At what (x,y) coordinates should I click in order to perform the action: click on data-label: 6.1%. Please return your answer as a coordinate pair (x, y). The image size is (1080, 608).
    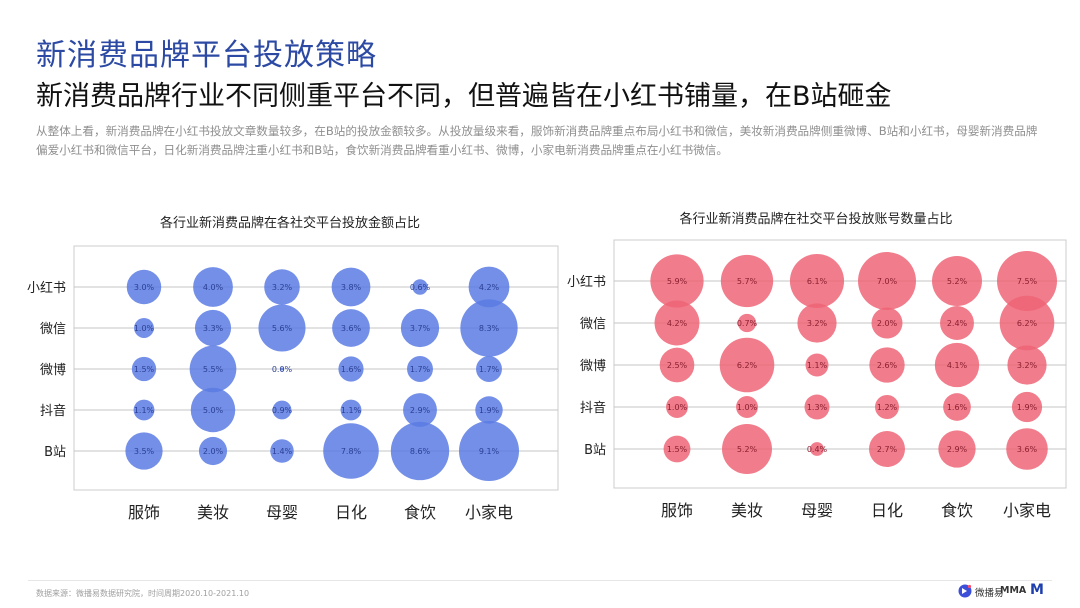
    Looking at the image, I should click on (817, 281).